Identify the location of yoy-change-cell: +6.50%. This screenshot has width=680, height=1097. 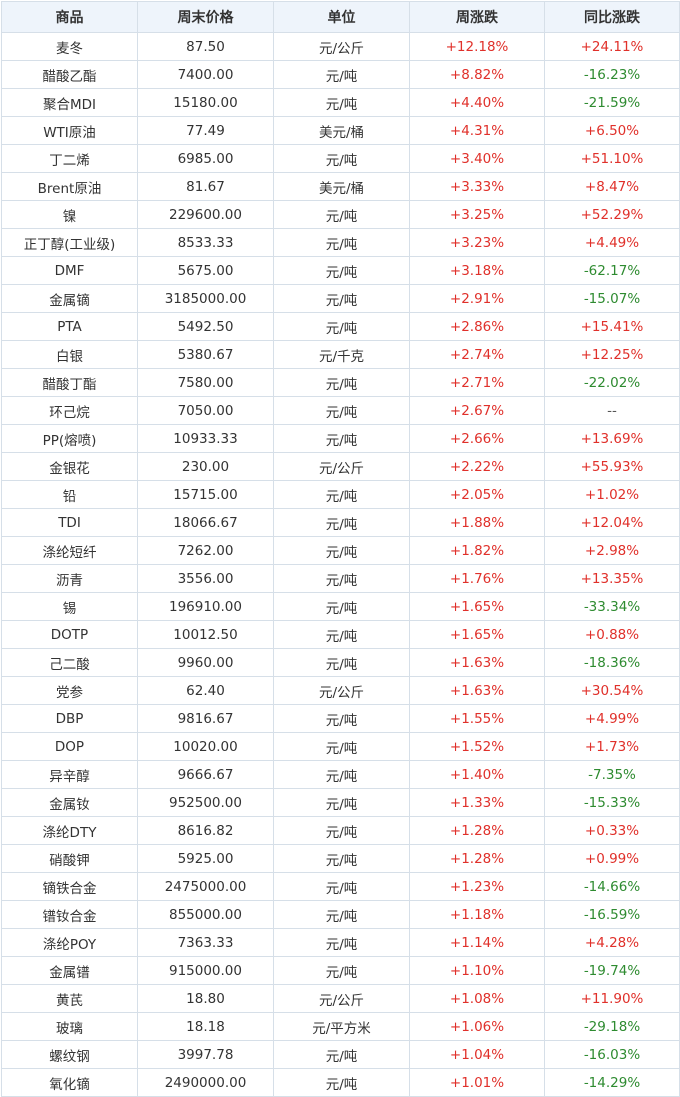
(612, 130).